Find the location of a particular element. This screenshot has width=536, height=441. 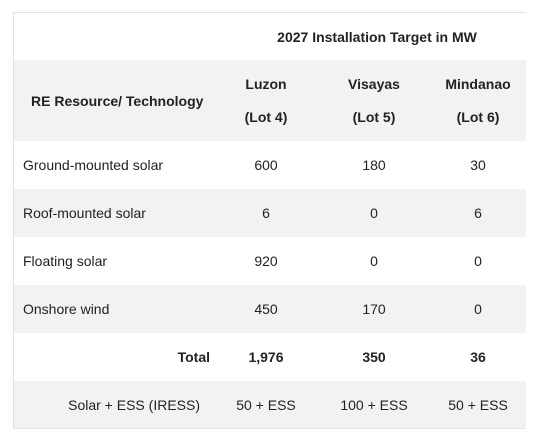

luzon-value-cell: 920 is located at coordinates (266, 261).